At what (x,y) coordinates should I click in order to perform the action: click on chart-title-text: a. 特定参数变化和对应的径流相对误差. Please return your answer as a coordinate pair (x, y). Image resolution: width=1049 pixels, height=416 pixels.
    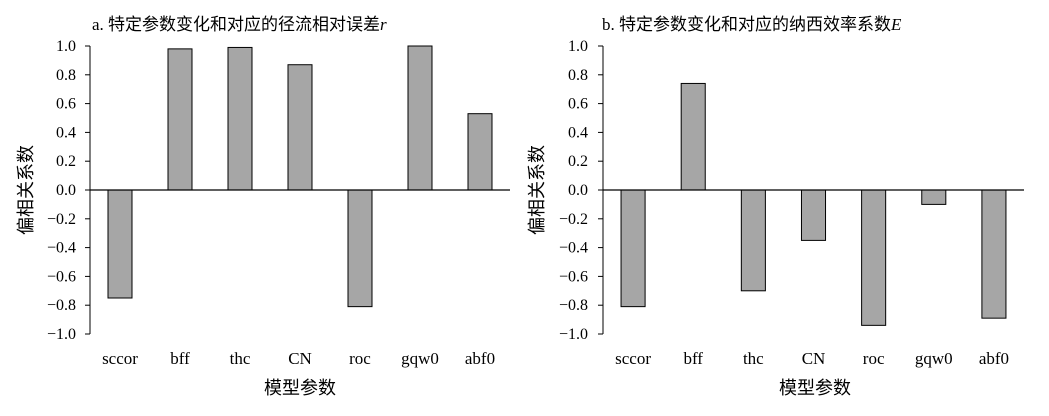
    Looking at the image, I should click on (236, 24).